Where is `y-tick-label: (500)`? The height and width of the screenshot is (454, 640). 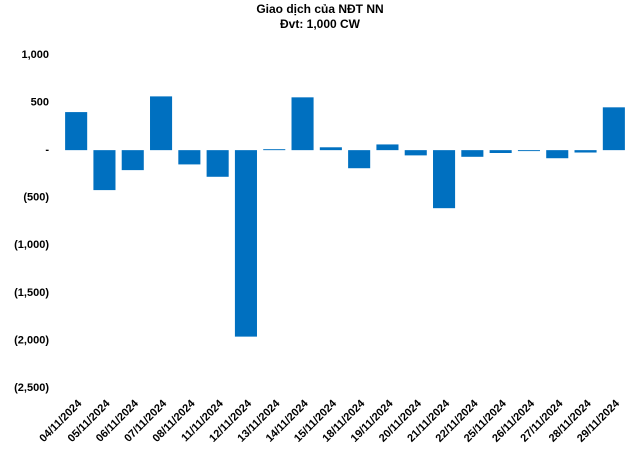 y-tick-label: (500) is located at coordinates (36, 198).